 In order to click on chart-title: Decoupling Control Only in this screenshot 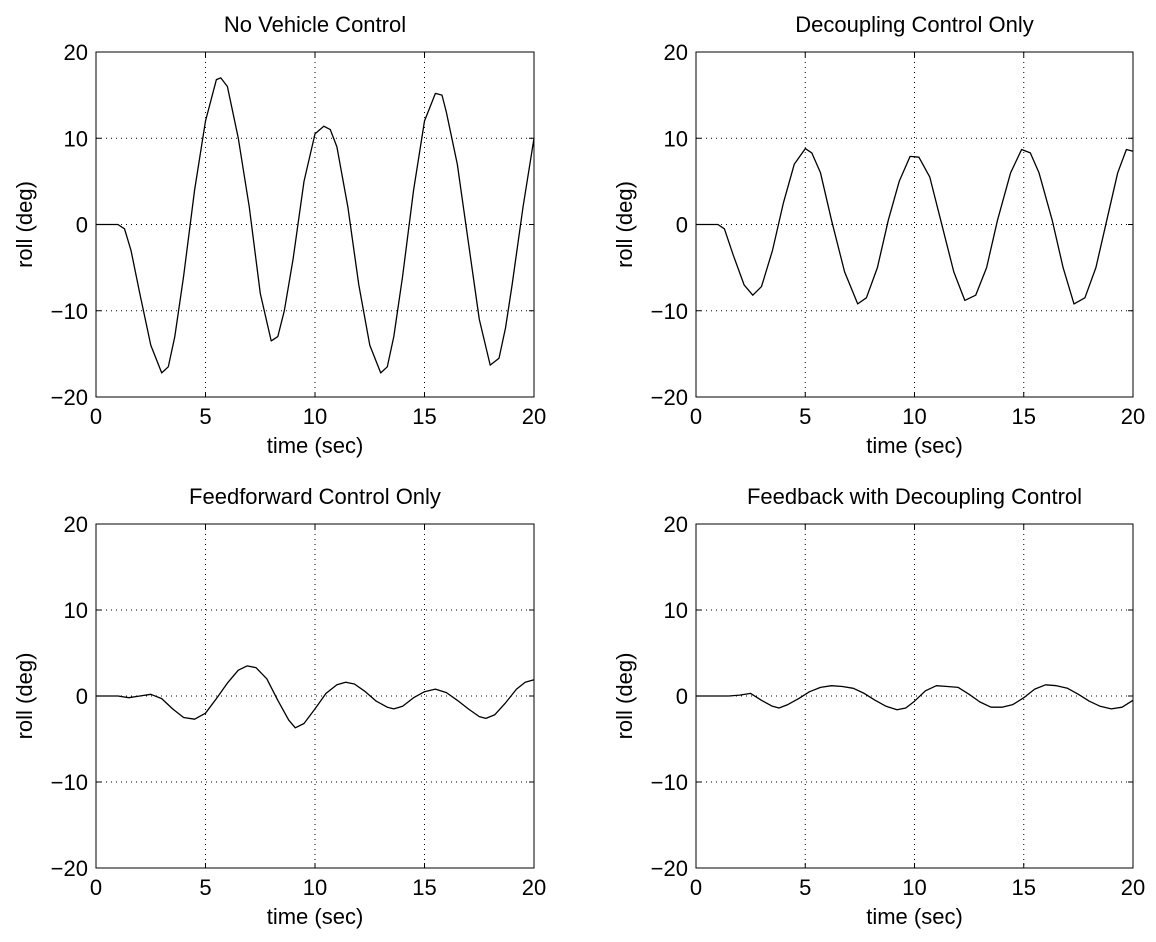, I will do `click(914, 24)`.